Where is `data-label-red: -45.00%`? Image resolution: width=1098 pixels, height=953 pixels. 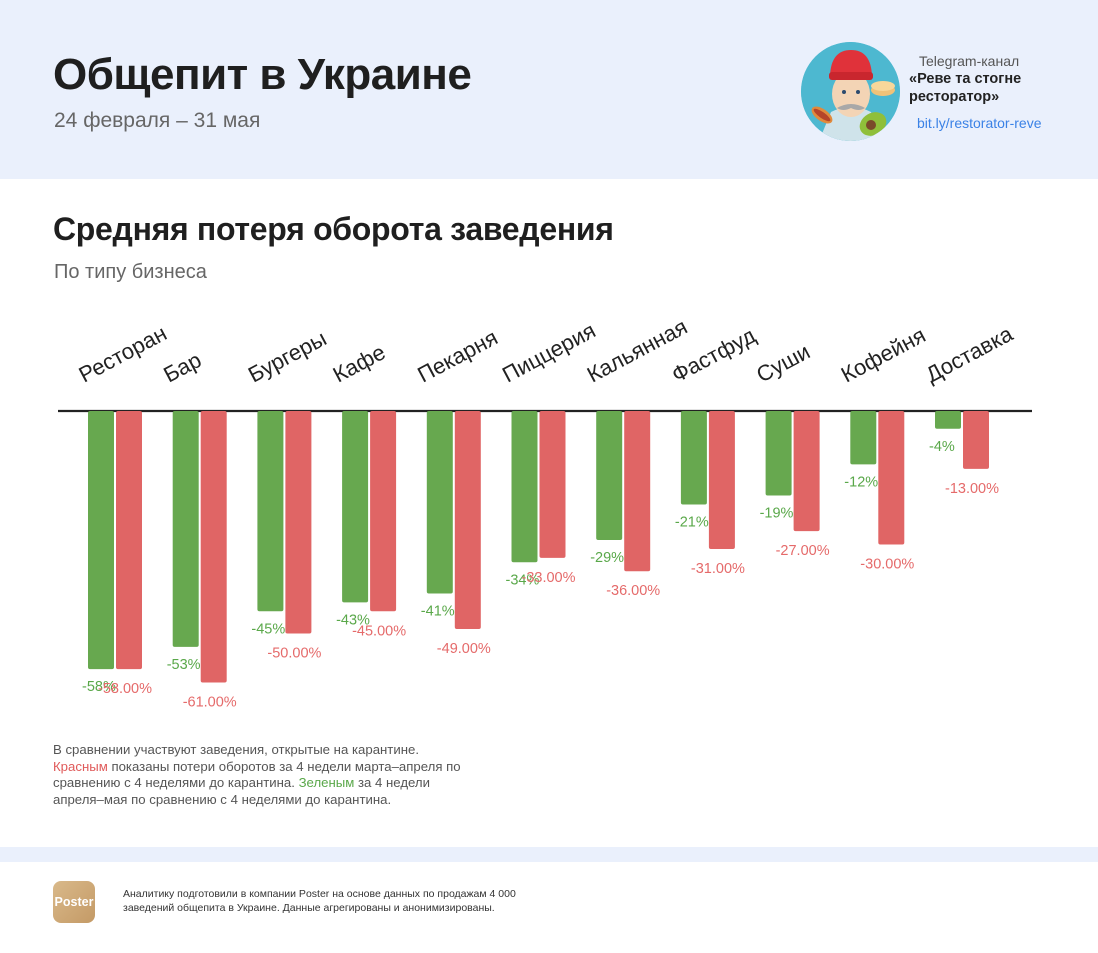
data-label-red: -45.00% is located at coordinates (379, 631).